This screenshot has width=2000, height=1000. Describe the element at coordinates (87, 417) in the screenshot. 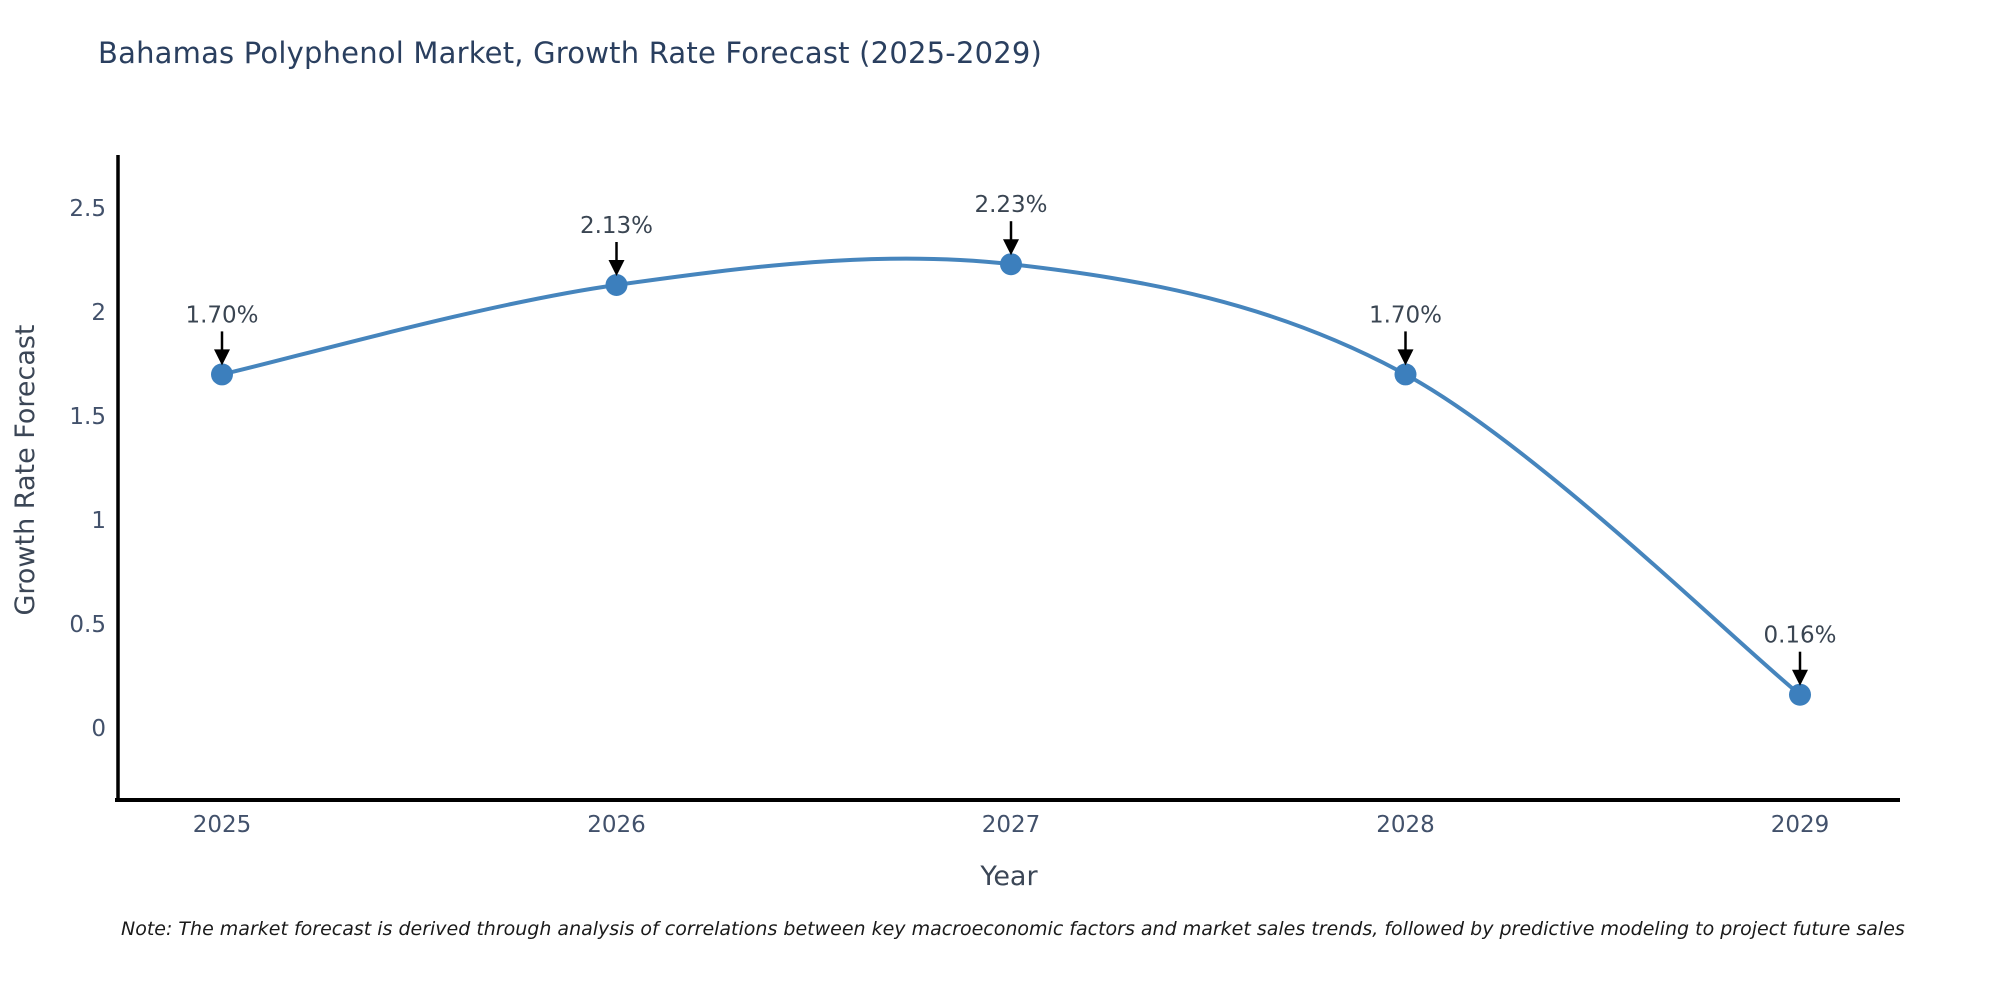

I see `y-tick-label: 1.5` at that location.